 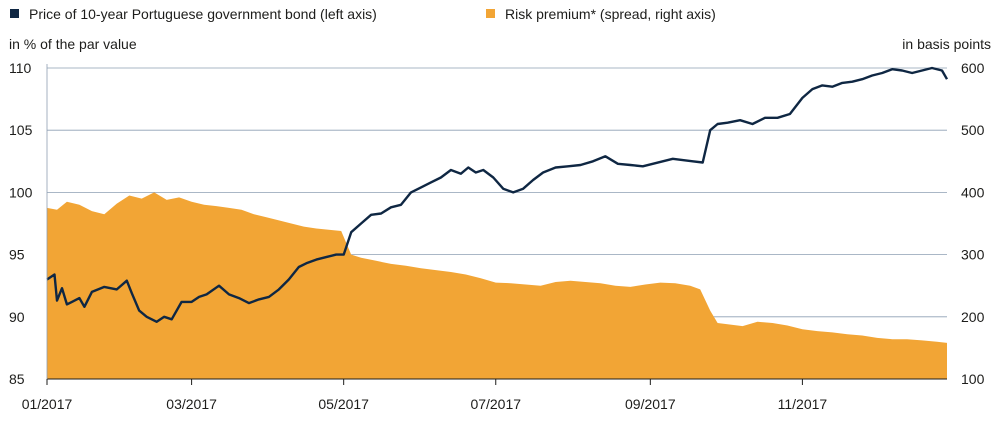 What do you see at coordinates (21, 223) in the screenshot?
I see `left-axis-ticks: 85 90 95 100 105 110` at bounding box center [21, 223].